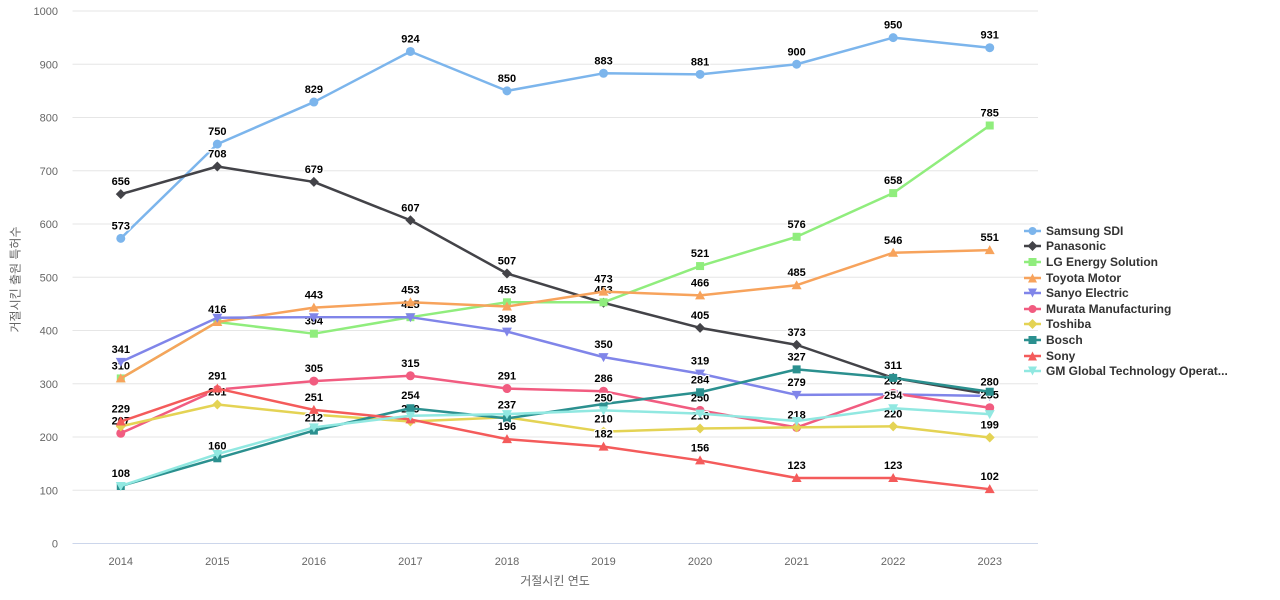  I want to click on legend-item-samsung-sdi: Samsung SDI, so click(1126, 231).